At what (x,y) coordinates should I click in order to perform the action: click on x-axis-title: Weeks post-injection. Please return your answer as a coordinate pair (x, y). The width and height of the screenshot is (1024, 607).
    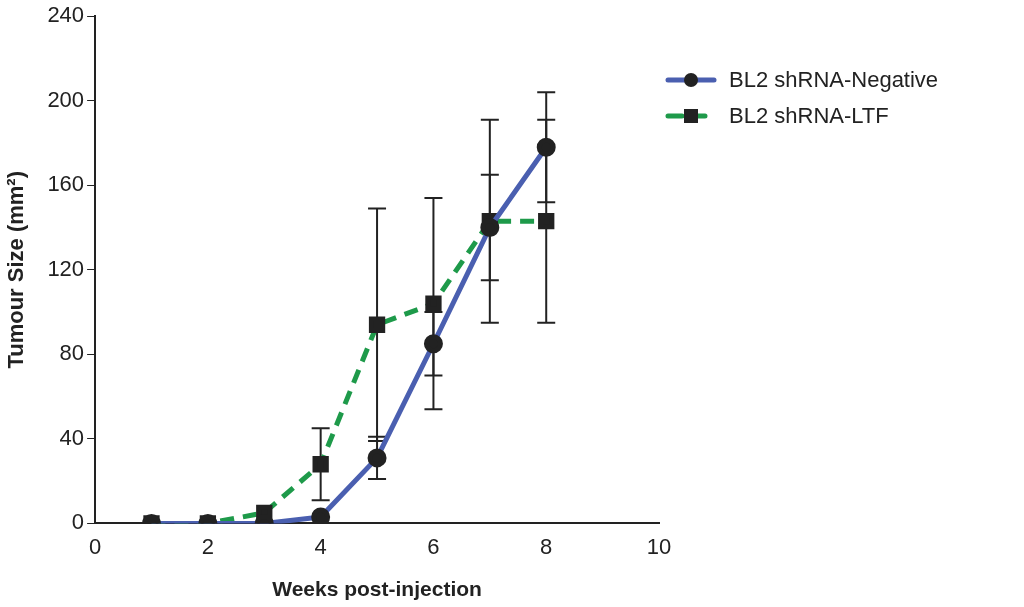
    Looking at the image, I should click on (377, 589).